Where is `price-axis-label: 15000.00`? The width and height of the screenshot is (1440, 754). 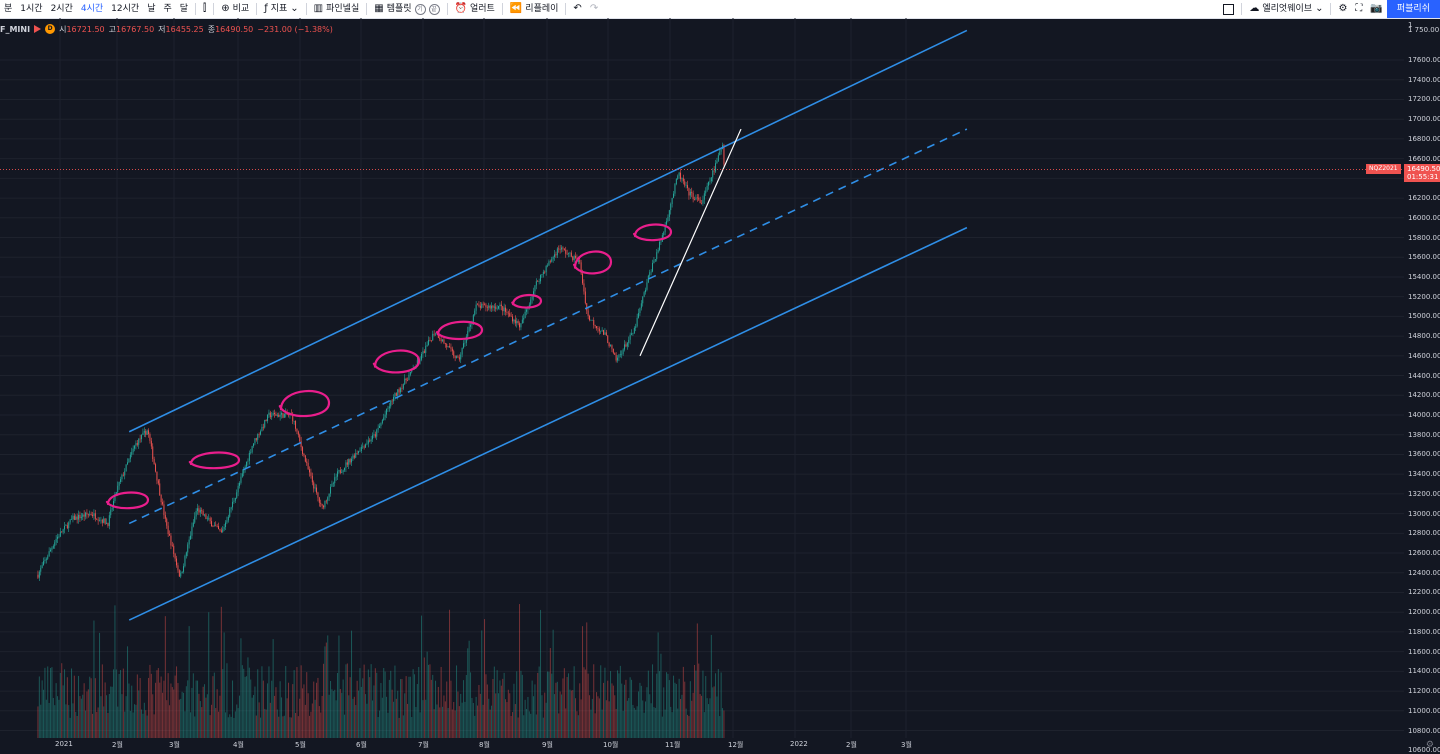 price-axis-label: 15000.00 is located at coordinates (1424, 316).